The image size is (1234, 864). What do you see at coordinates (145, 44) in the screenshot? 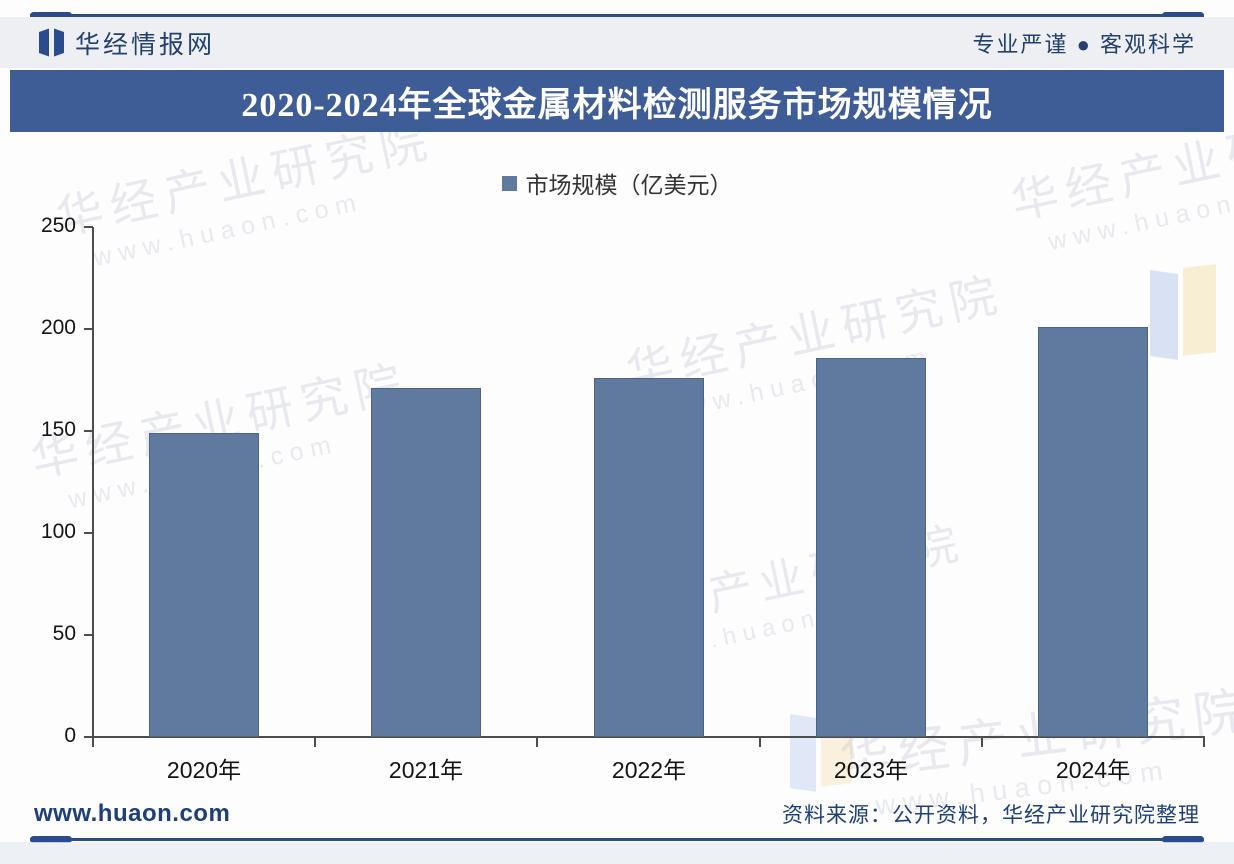
I see `brand-name: 华经情报网` at bounding box center [145, 44].